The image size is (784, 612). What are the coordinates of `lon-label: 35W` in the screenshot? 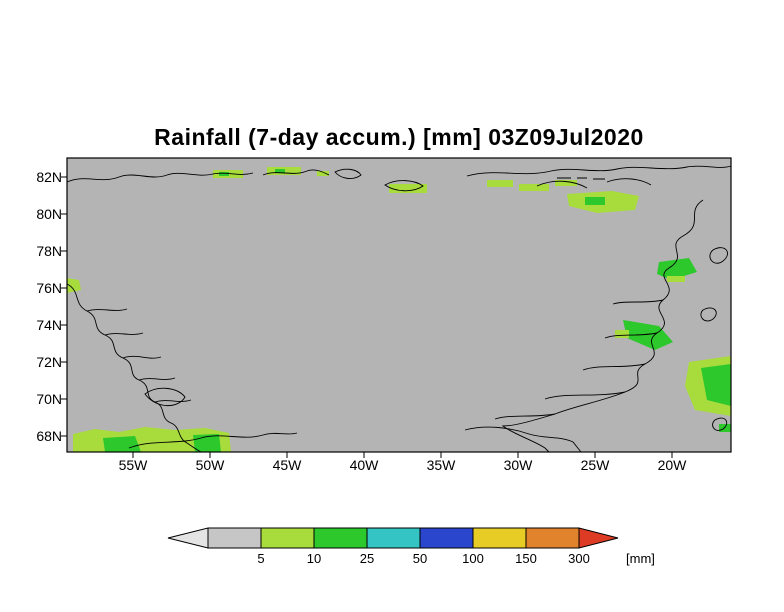 It's located at (441, 465).